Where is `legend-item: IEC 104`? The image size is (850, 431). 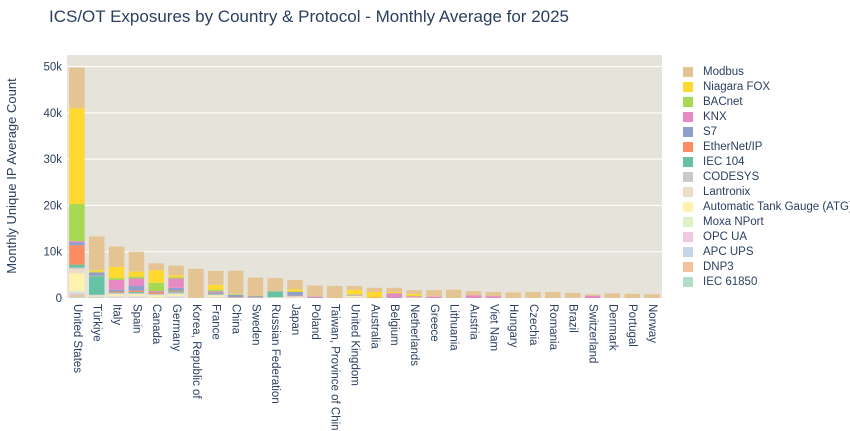
legend-item: IEC 104 is located at coordinates (766, 161).